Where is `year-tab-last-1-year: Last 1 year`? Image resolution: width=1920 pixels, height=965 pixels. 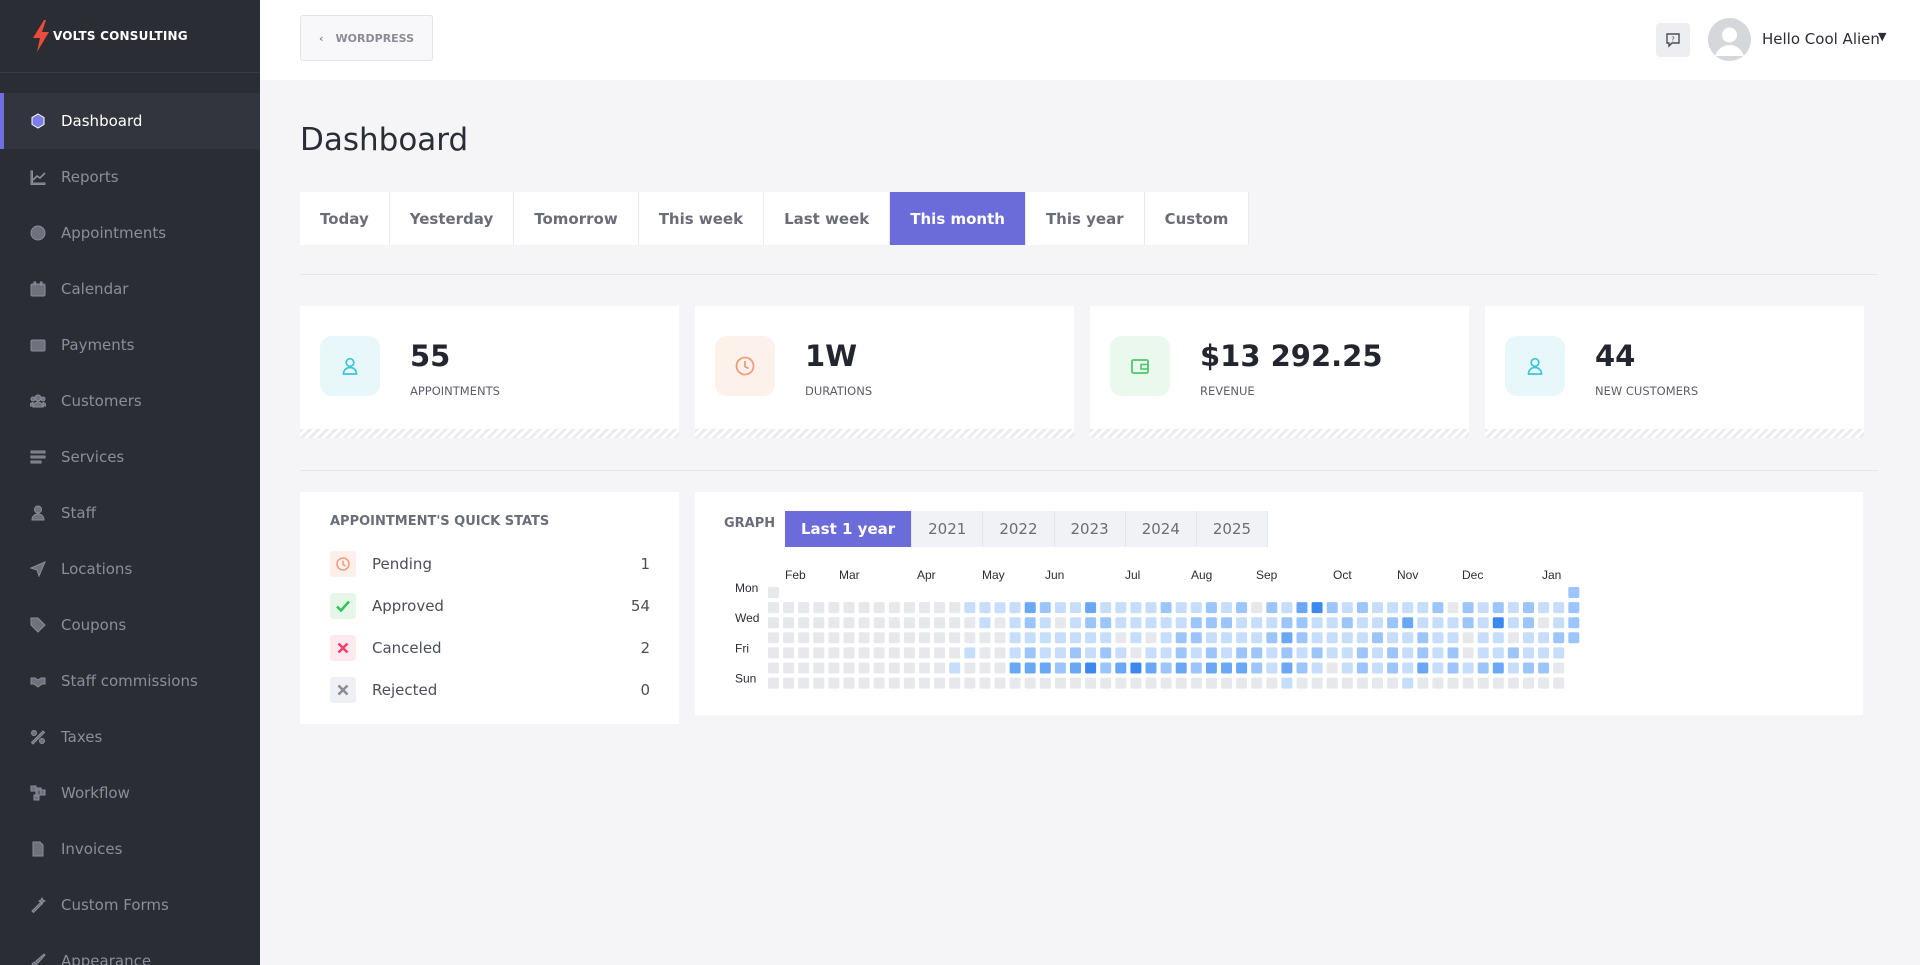 year-tab-last-1-year: Last 1 year is located at coordinates (849, 529).